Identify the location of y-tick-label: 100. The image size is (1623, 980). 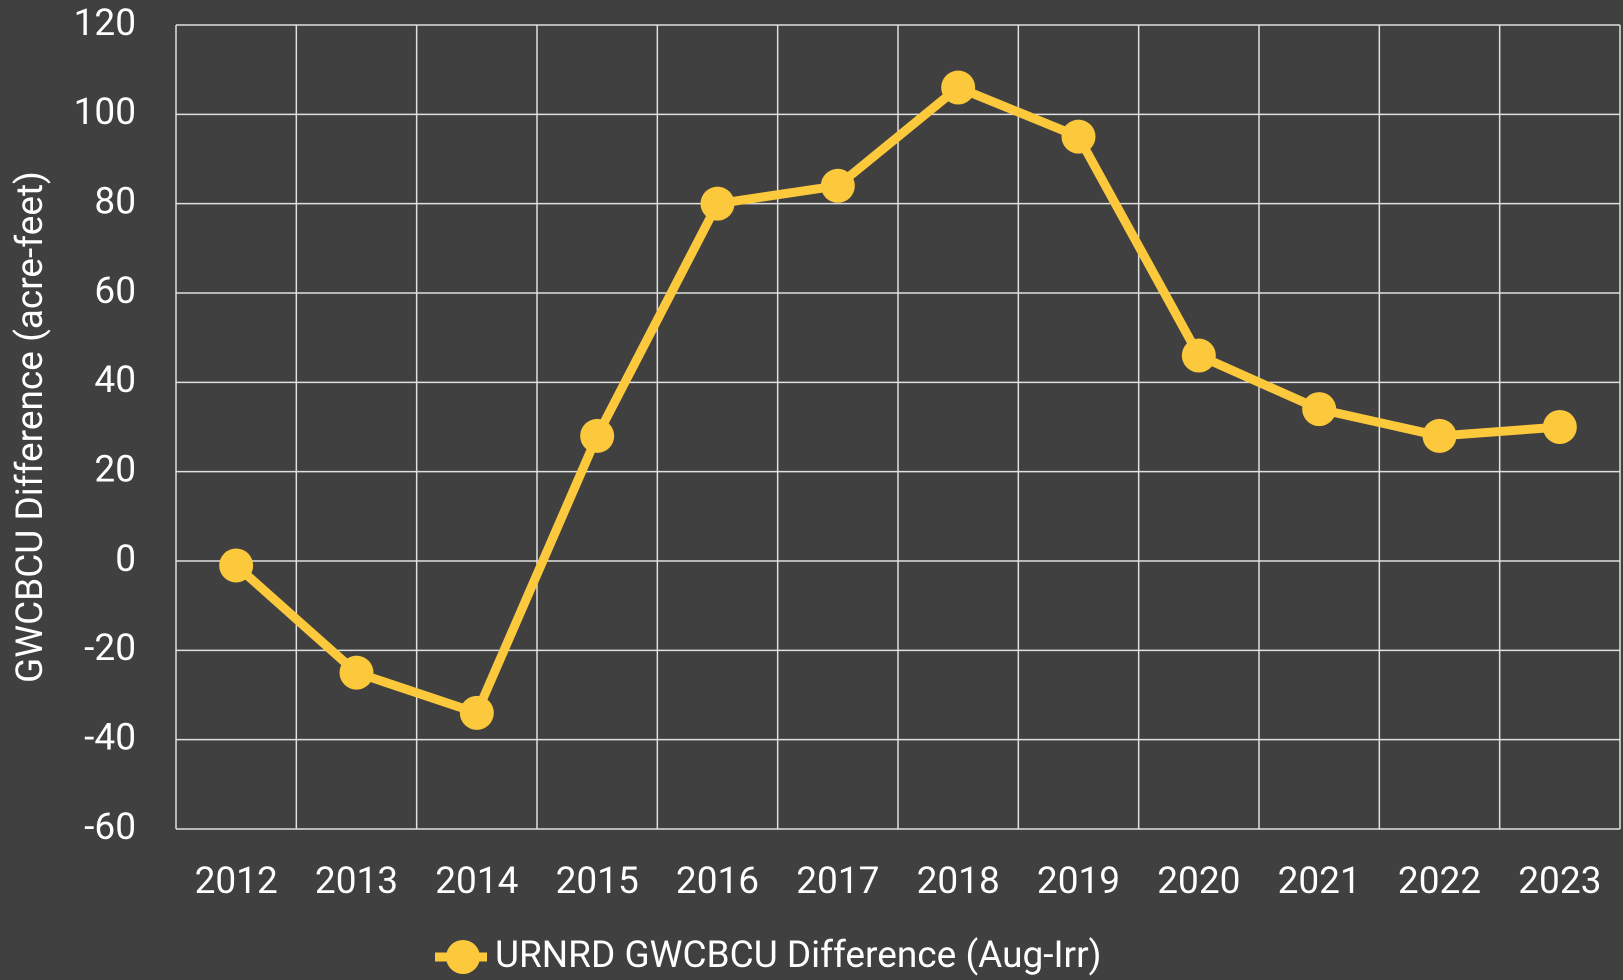
(105, 112).